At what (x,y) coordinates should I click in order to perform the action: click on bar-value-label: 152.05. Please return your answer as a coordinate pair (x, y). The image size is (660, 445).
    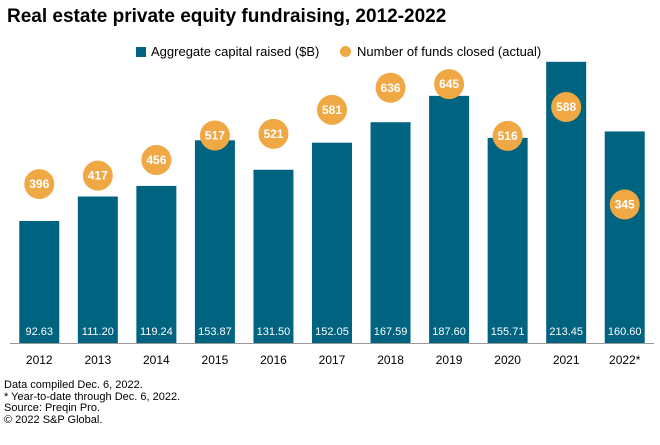
    Looking at the image, I should click on (332, 332).